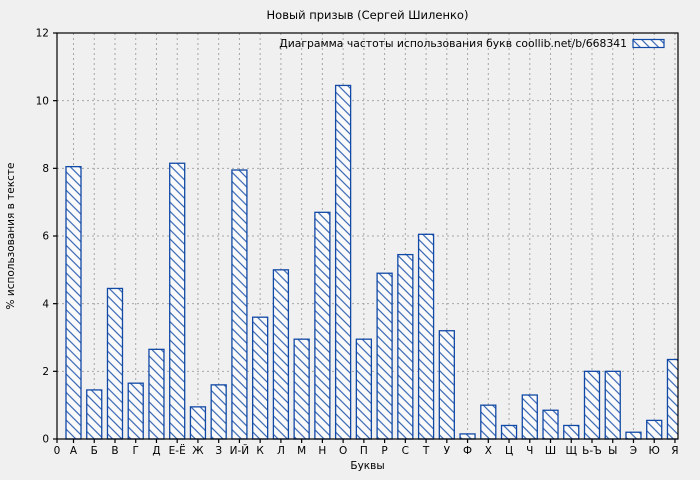 The image size is (700, 480). I want to click on x-tick-label: Я, so click(674, 451).